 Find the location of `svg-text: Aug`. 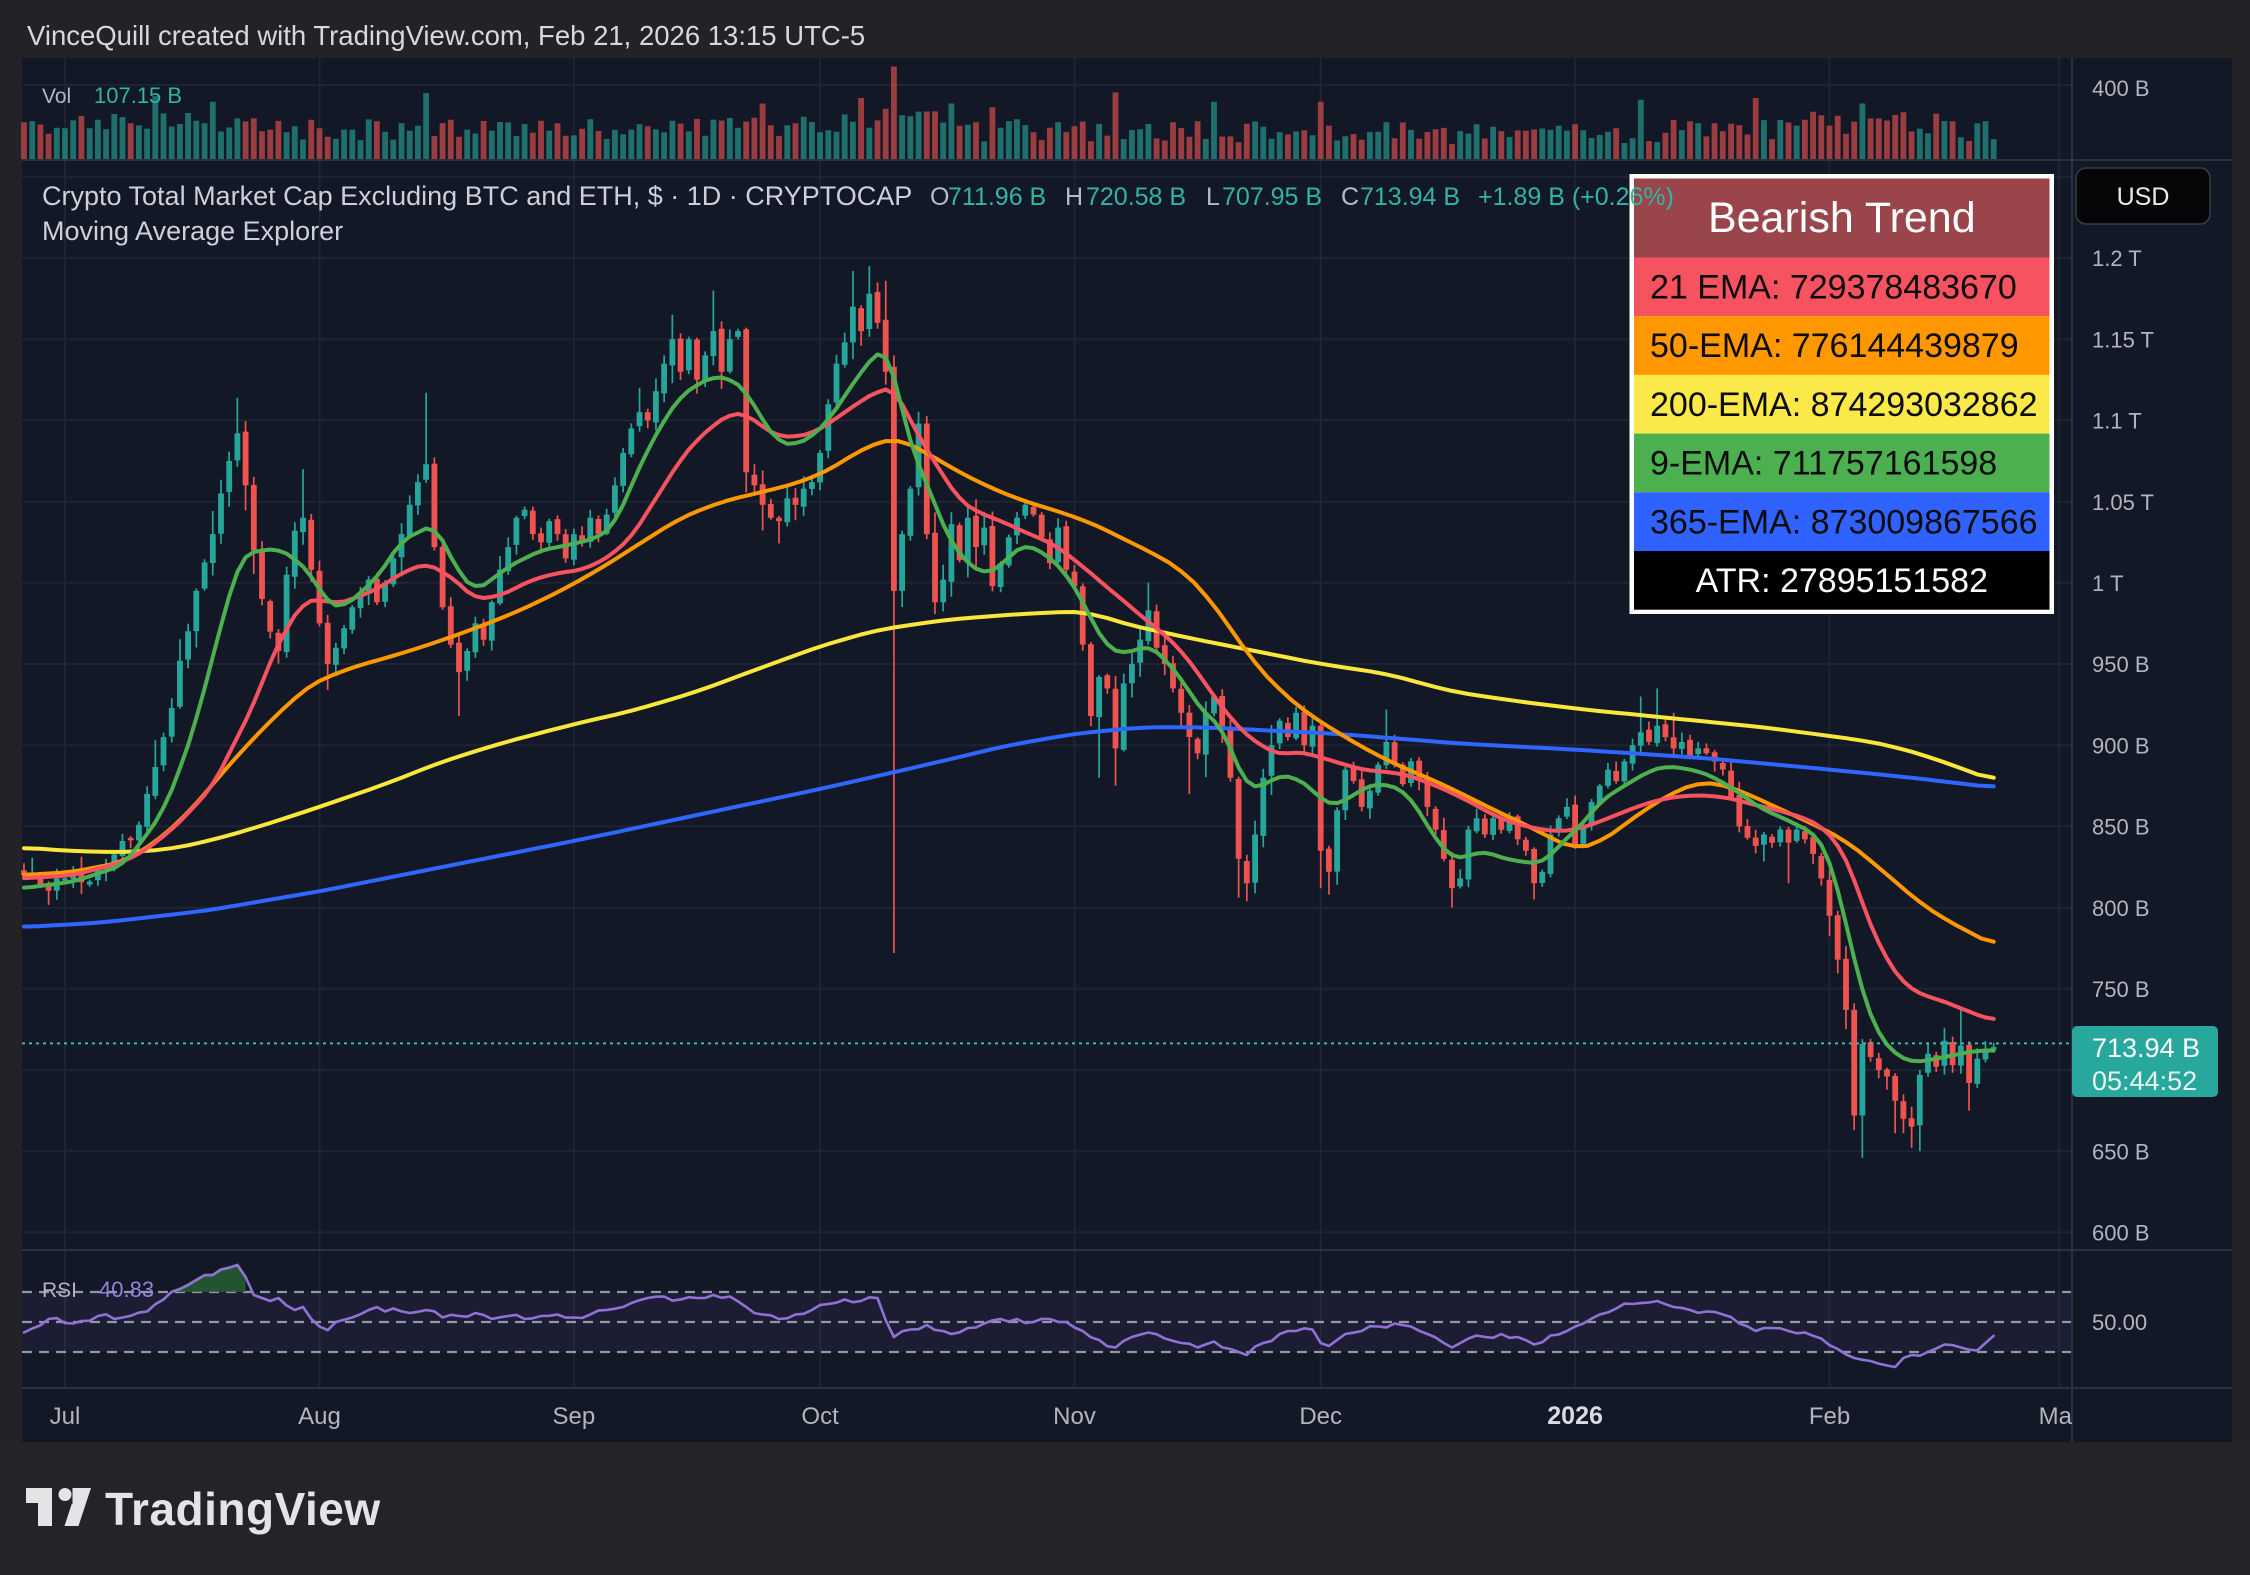

svg-text: Aug is located at coordinates (319, 1416).